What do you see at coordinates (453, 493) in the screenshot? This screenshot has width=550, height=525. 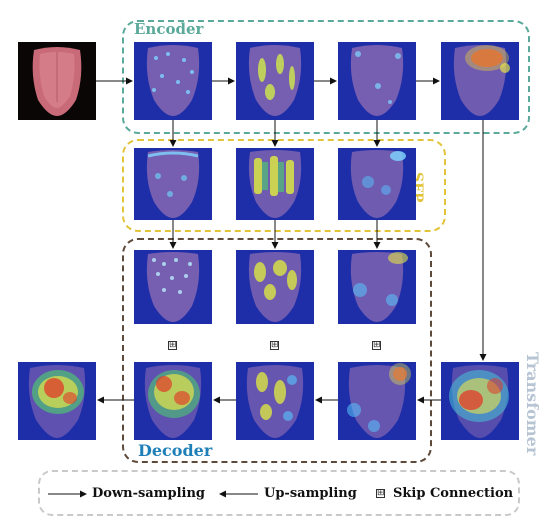 I see `legend-skip-connection-label: Skip Connection` at bounding box center [453, 493].